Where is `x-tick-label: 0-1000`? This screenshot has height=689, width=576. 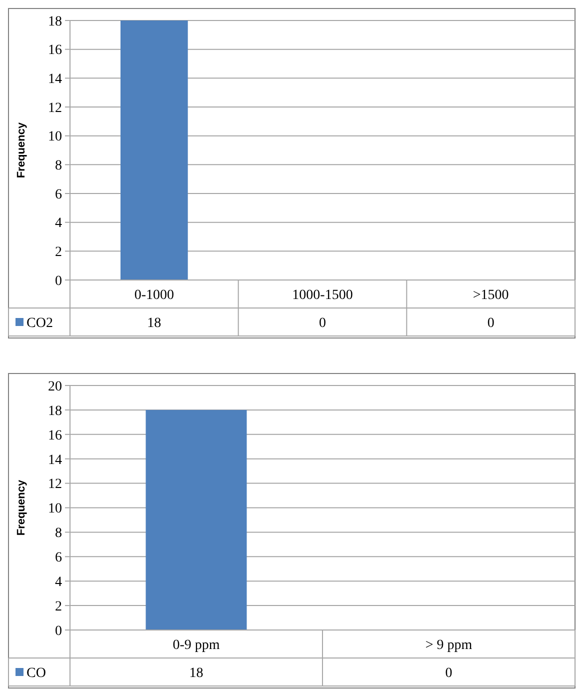 x-tick-label: 0-1000 is located at coordinates (154, 295).